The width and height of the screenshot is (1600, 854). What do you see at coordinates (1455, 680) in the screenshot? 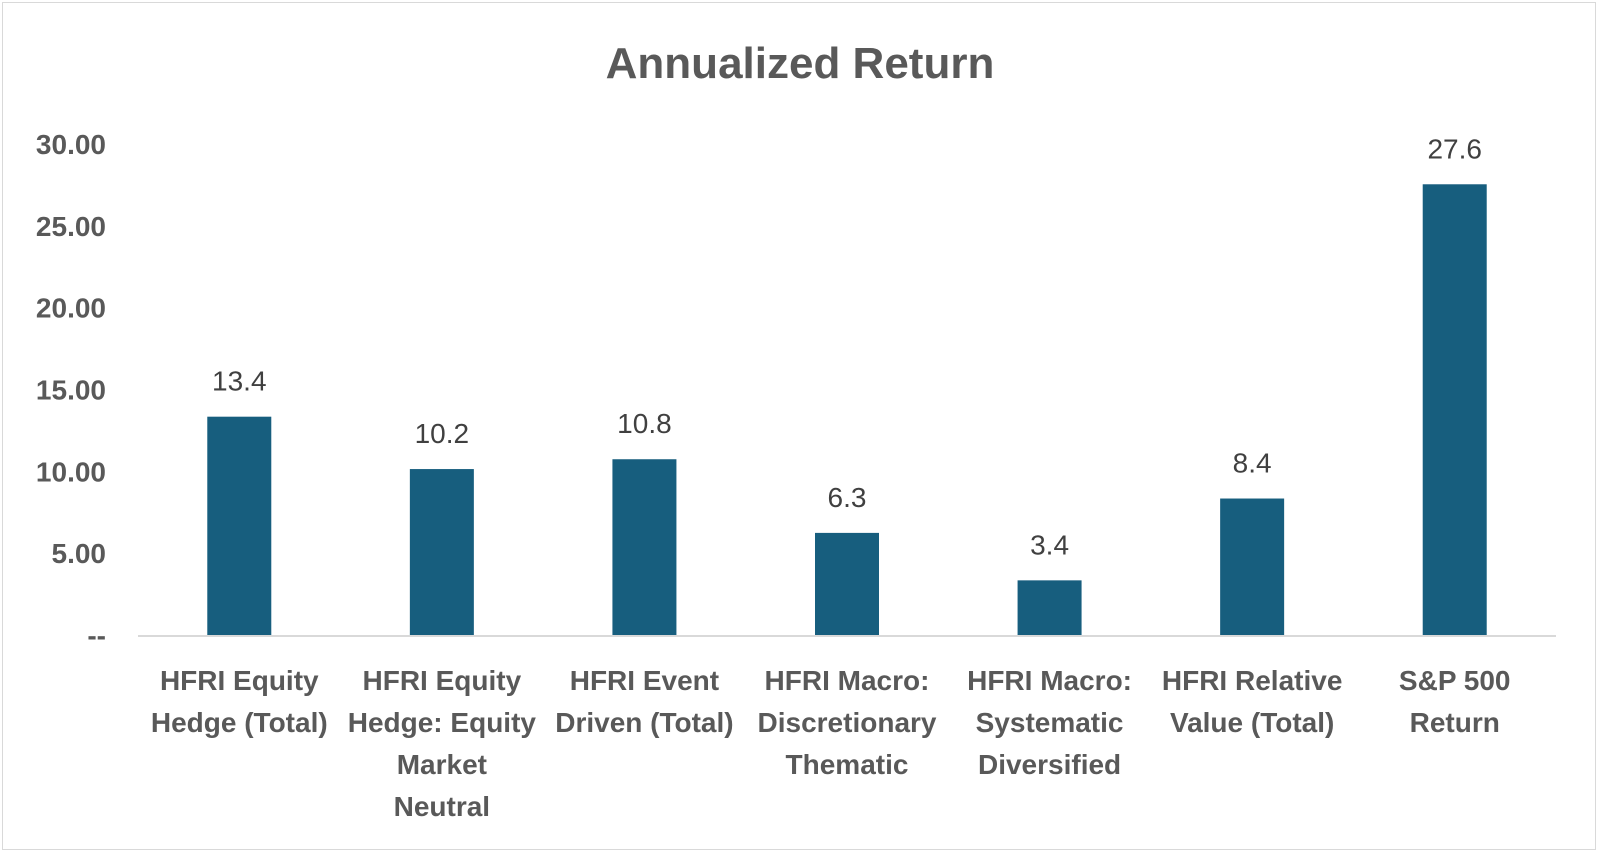
I see `x-tick-label-line: S&P 500` at bounding box center [1455, 680].